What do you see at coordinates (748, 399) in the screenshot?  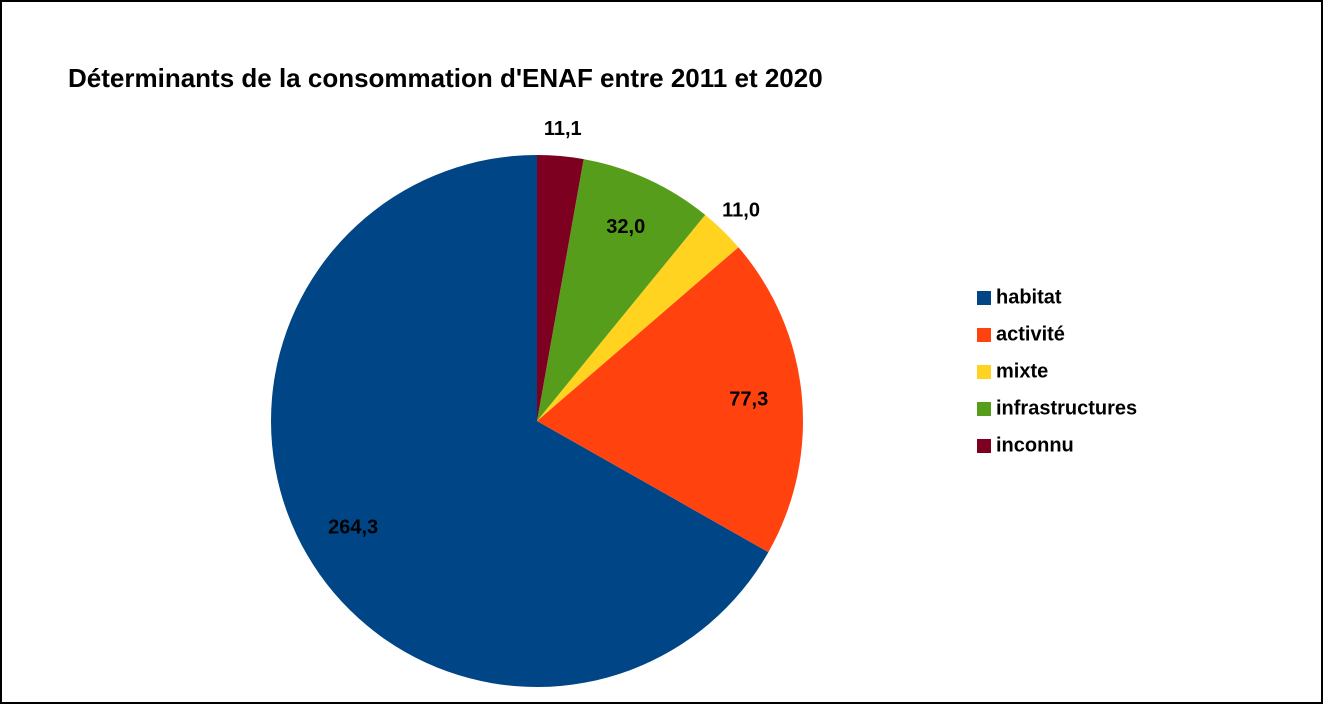 I see `data-label: 77,3` at bounding box center [748, 399].